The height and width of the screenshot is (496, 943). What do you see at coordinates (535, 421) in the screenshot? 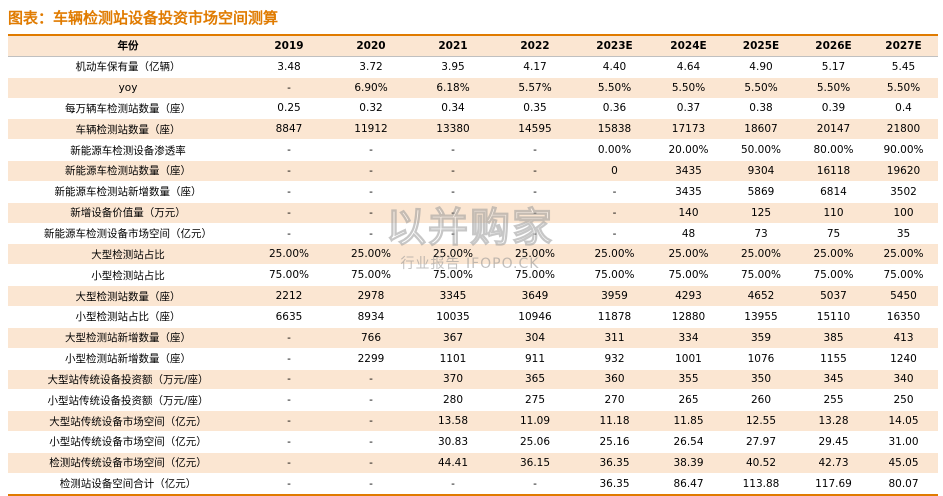
I see `table-cell: 11.09` at bounding box center [535, 421].